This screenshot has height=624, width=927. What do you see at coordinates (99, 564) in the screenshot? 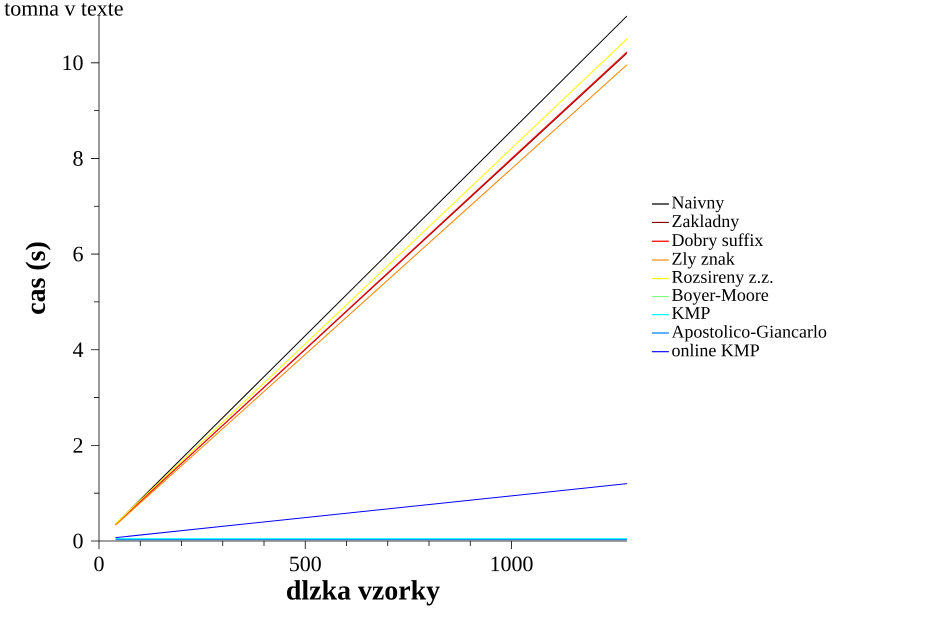
I see `x-tick-label: 0` at bounding box center [99, 564].